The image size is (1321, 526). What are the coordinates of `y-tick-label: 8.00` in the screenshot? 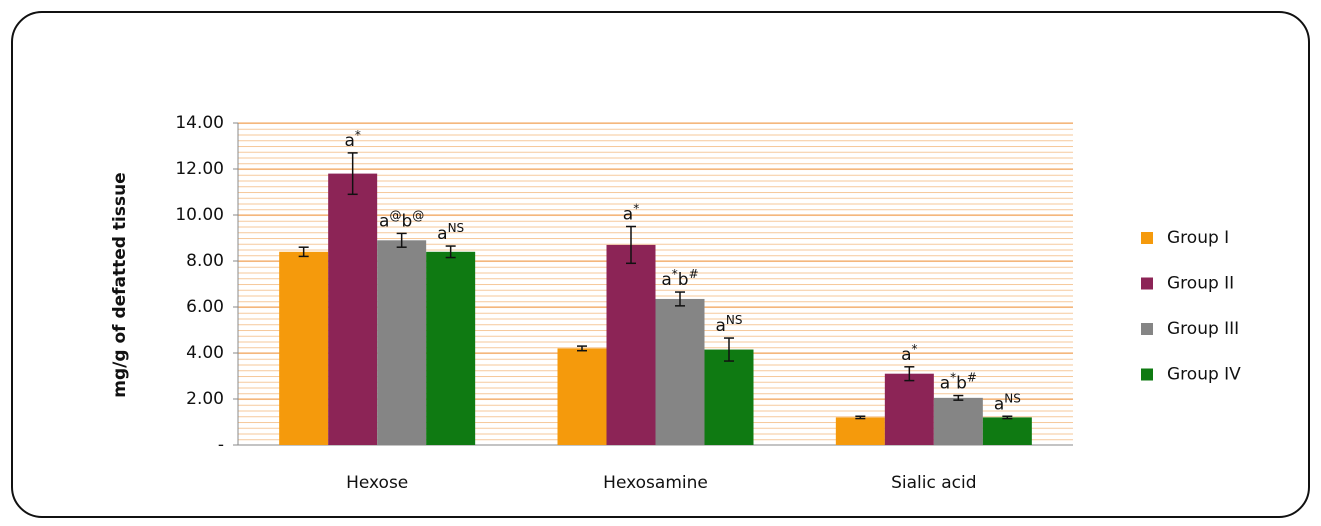 It's located at (205, 261).